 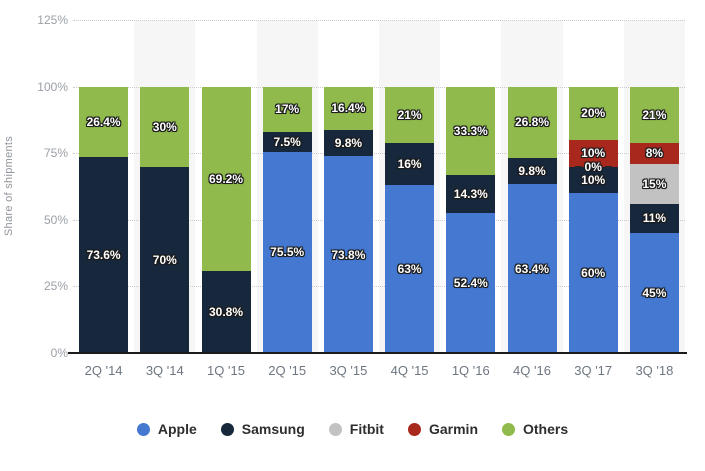 What do you see at coordinates (348, 370) in the screenshot?
I see `x-tick-label-3q-15: 3Q '15` at bounding box center [348, 370].